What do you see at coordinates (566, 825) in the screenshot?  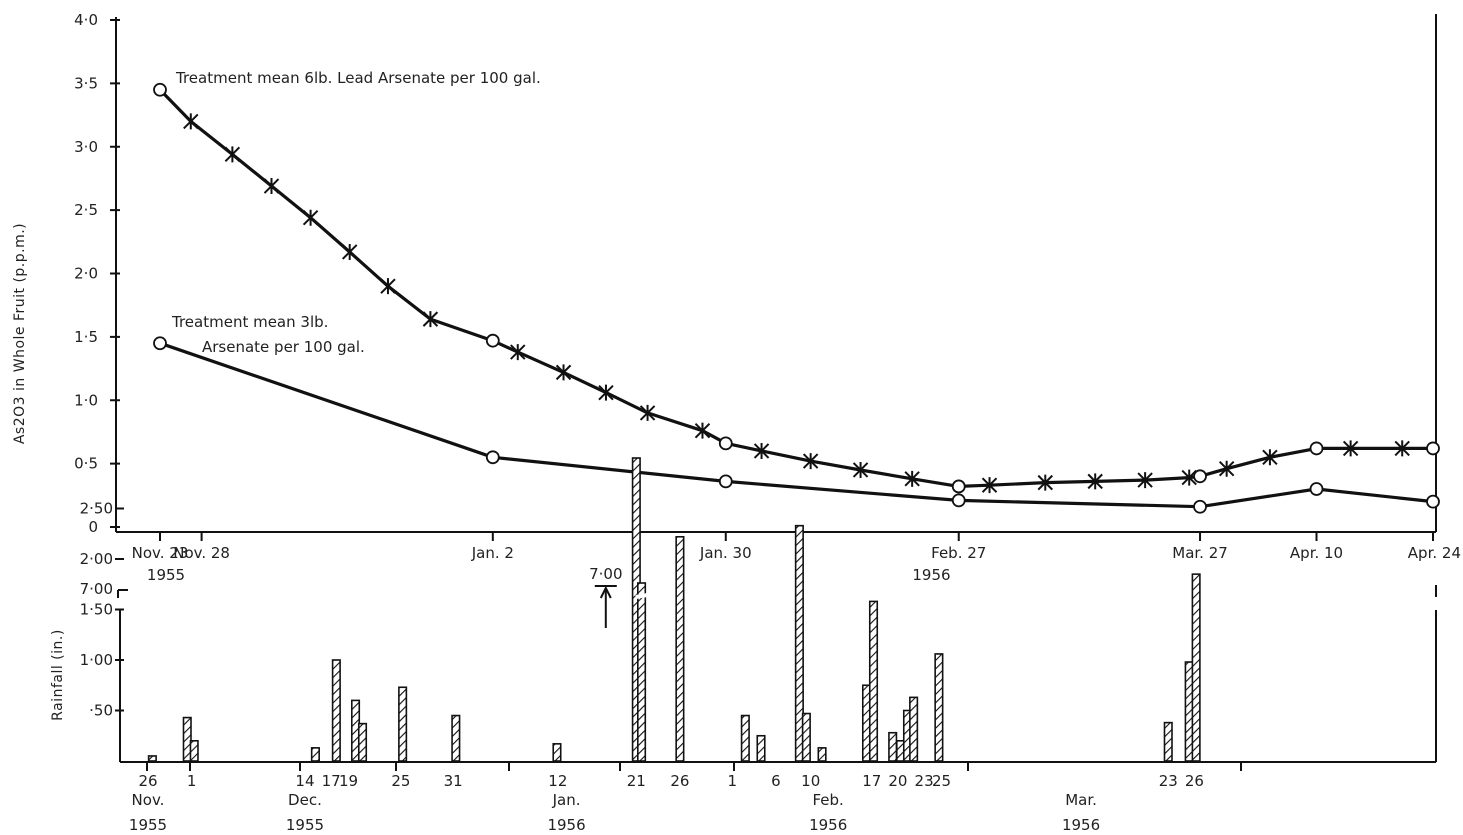 I see `rain-year-label: 1956` at bounding box center [566, 825].